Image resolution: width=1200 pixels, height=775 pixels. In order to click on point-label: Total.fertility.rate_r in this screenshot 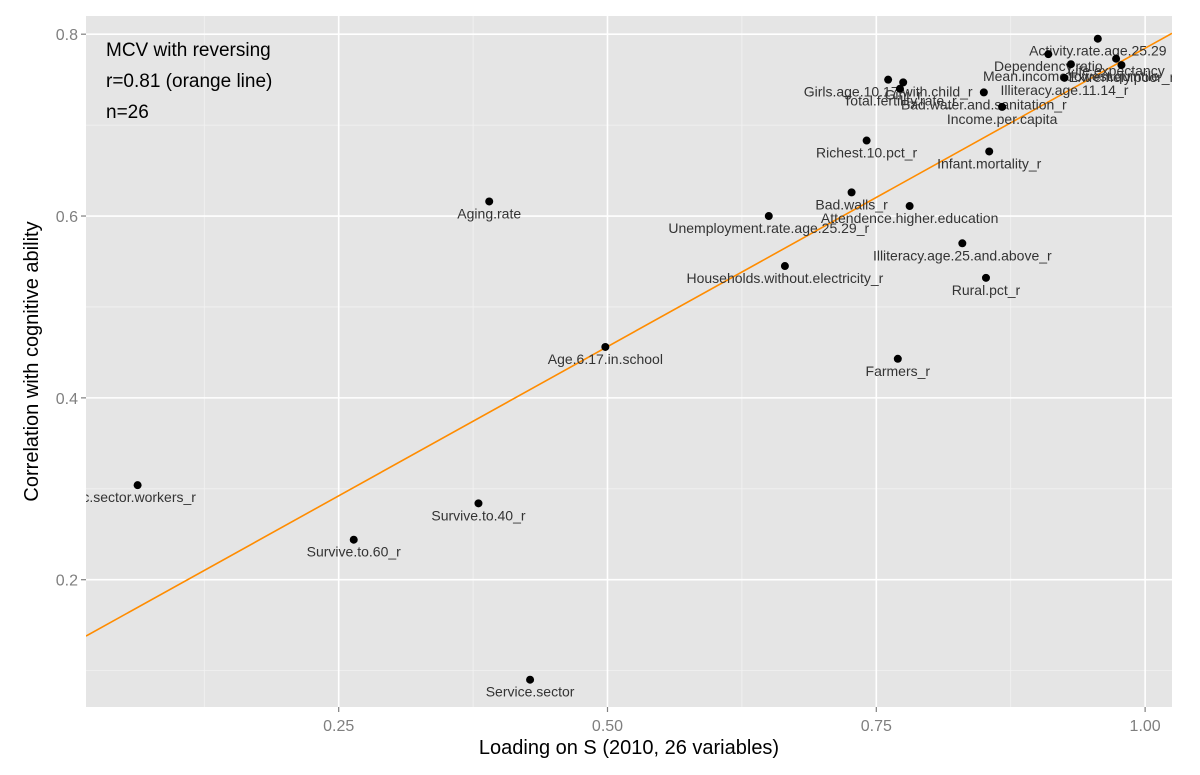, I will do `click(900, 101)`.